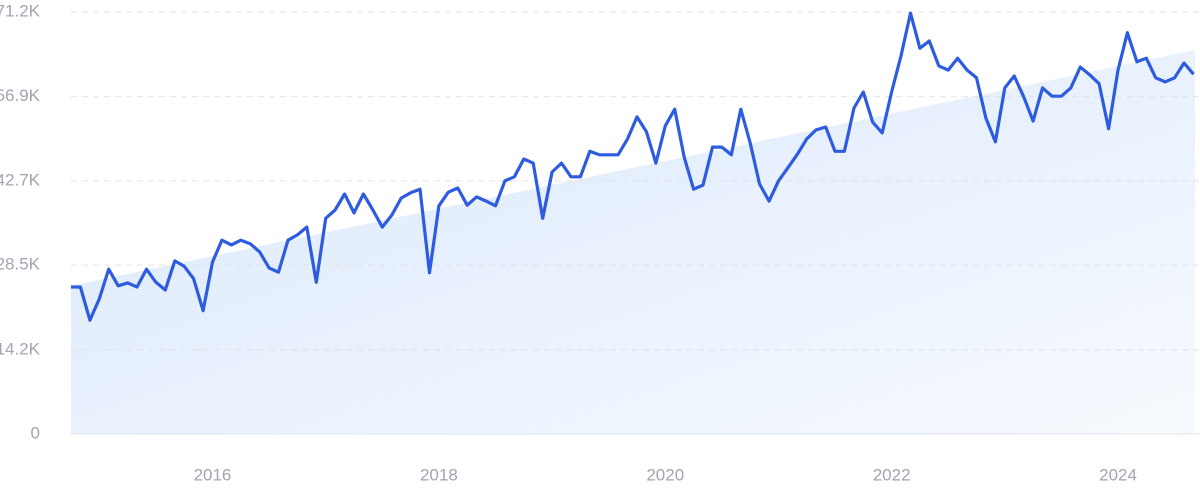  Describe the element at coordinates (1118, 474) in the screenshot. I see `x-tick-label: 2024` at that location.